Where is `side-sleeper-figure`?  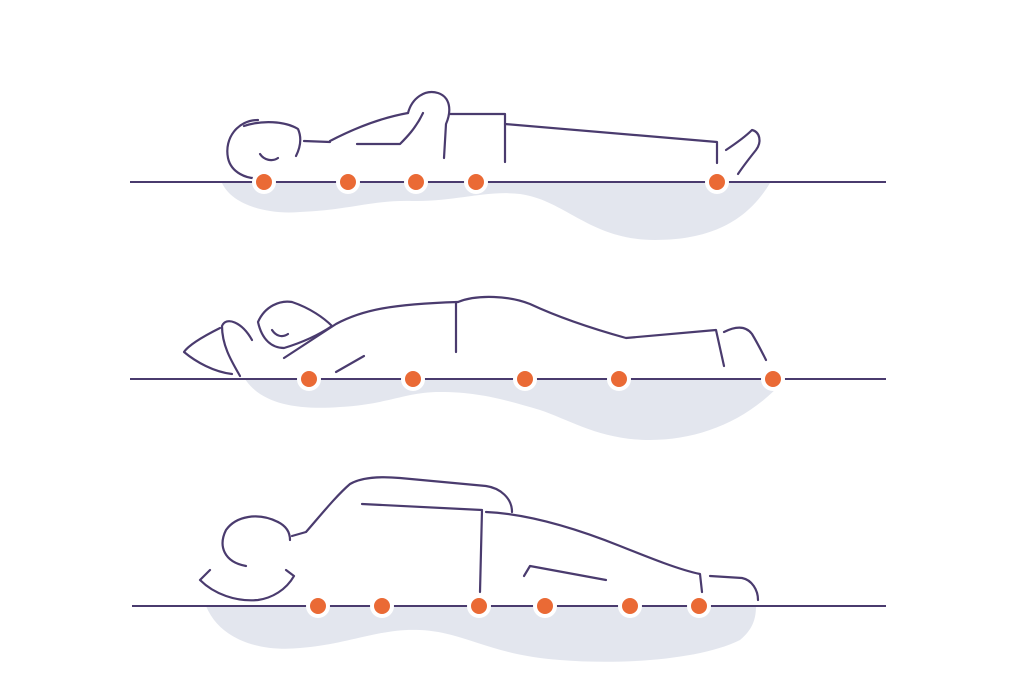 side-sleeper-figure is located at coordinates (475, 336).